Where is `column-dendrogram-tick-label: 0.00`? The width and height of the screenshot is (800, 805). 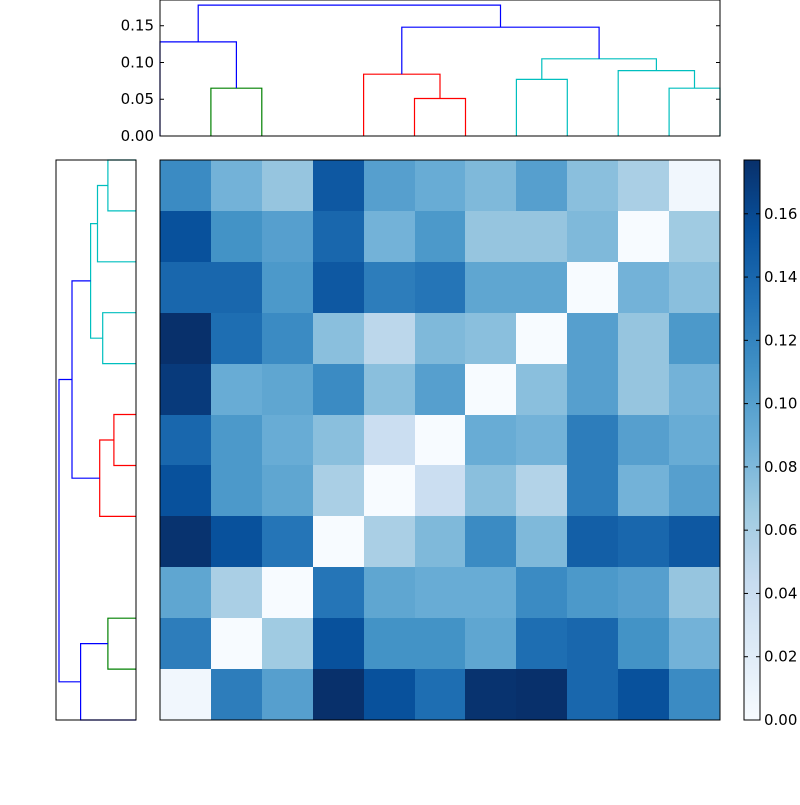 column-dendrogram-tick-label: 0.00 is located at coordinates (137, 136).